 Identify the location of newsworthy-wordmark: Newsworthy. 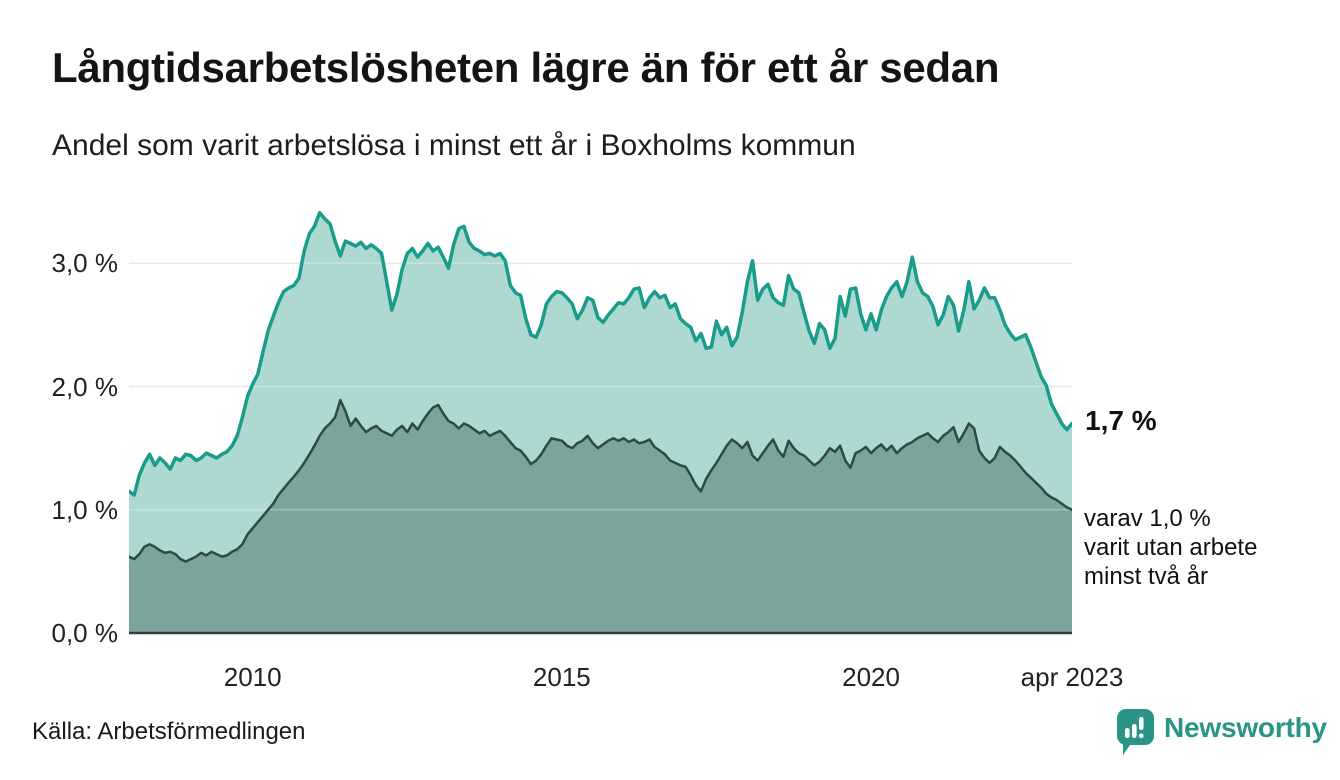
(1245, 727).